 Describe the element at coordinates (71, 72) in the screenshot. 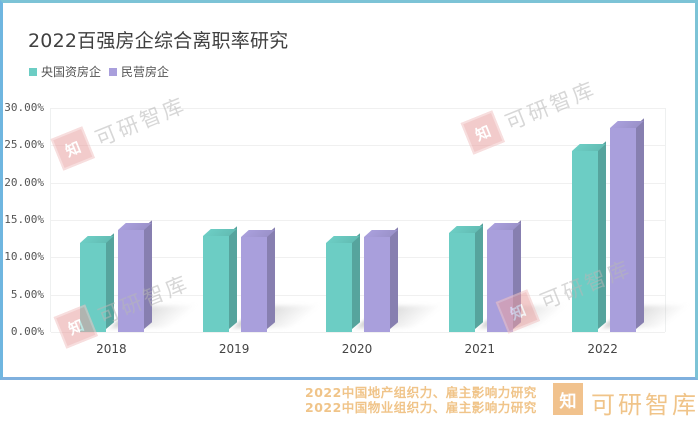

I see `legend-label-soe: 央国资房企` at that location.